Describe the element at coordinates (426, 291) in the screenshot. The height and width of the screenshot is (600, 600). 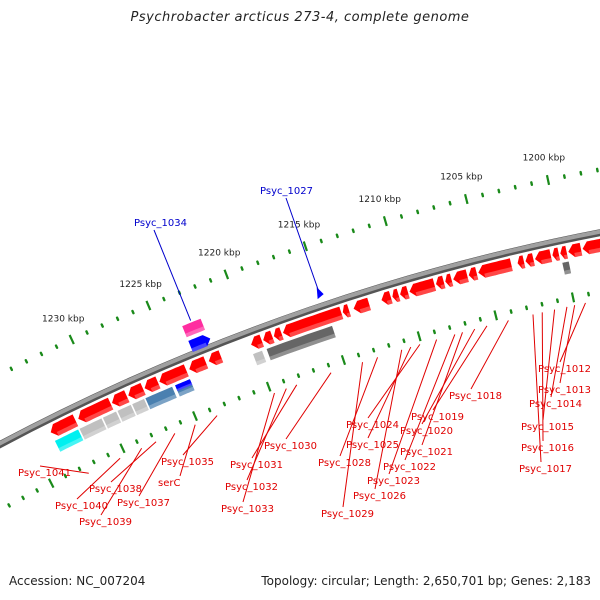
I see `gene-psyc_1023-shade` at that location.